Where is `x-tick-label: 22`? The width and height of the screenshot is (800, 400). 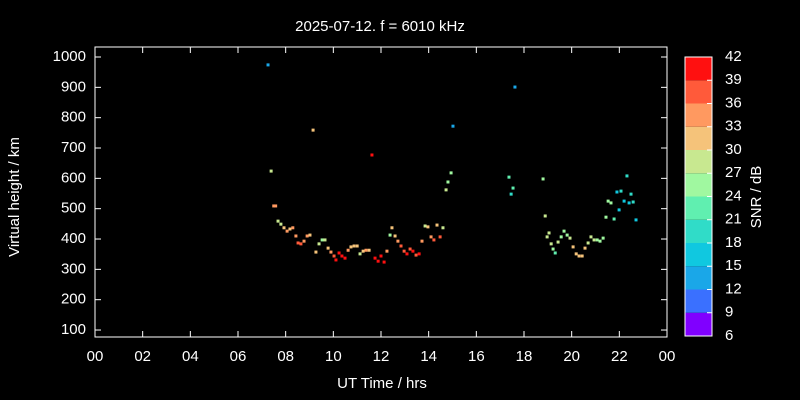 x-tick-label: 22 is located at coordinates (619, 356).